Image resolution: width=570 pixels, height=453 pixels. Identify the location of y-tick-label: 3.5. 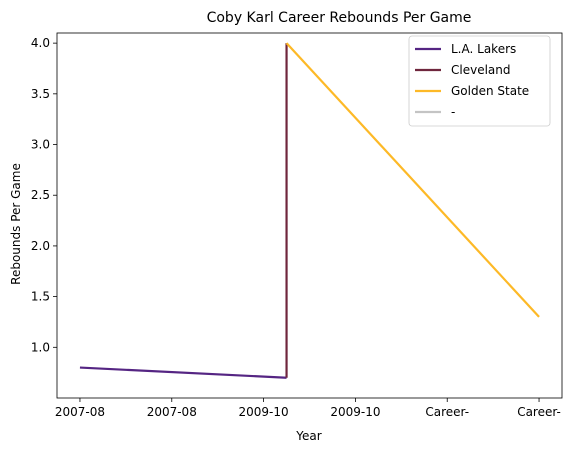
(40, 94).